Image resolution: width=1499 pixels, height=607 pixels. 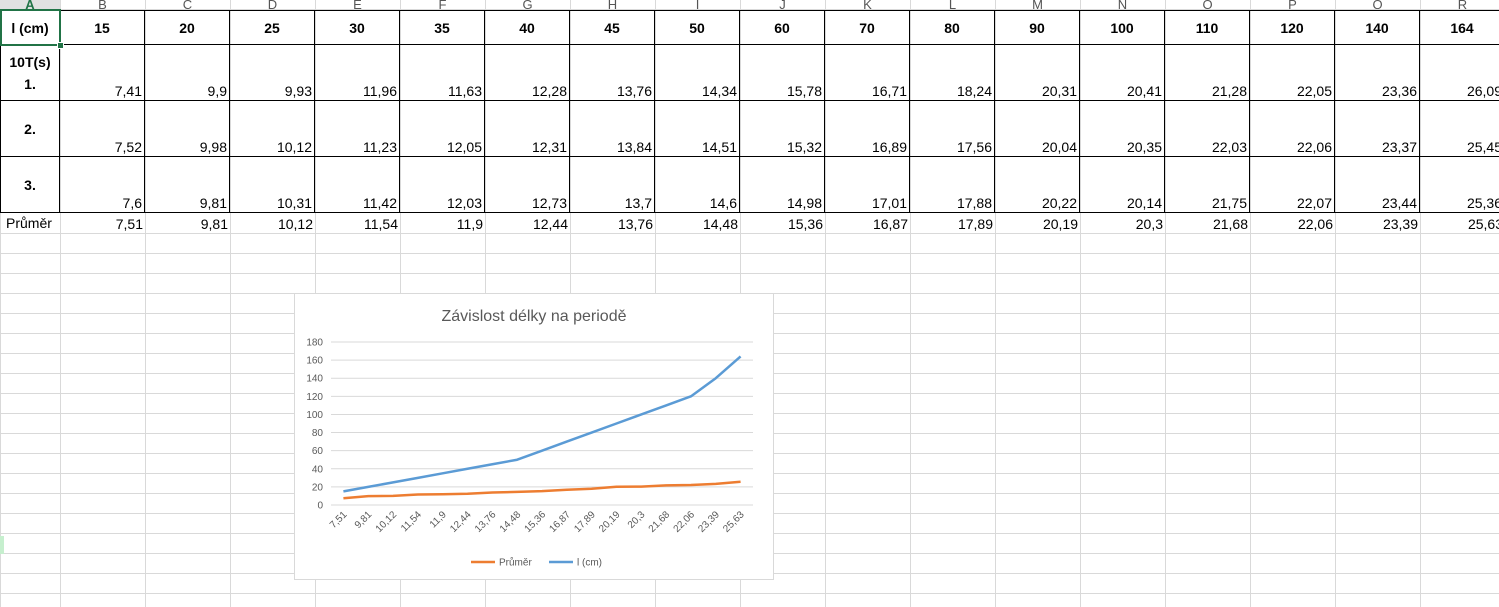 What do you see at coordinates (890, 224) in the screenshot?
I see `cell-K5: 16,87` at bounding box center [890, 224].